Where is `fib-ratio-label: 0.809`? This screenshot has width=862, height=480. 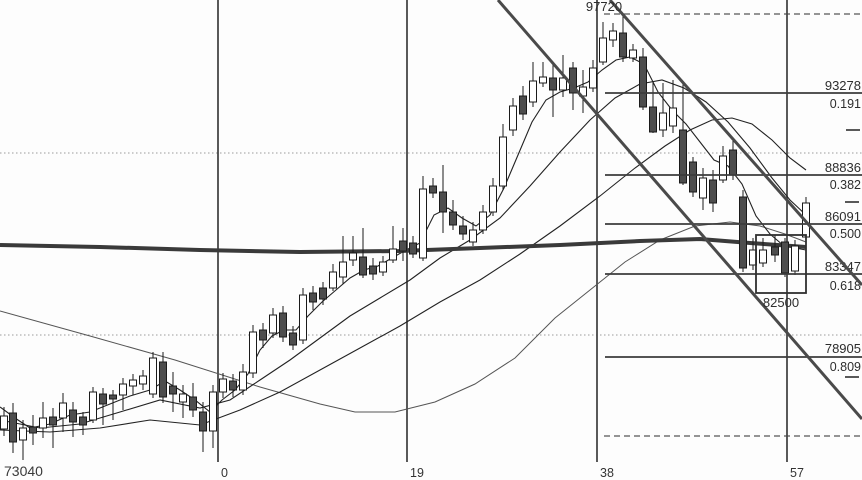
fib-ratio-label: 0.809 is located at coordinates (845, 367).